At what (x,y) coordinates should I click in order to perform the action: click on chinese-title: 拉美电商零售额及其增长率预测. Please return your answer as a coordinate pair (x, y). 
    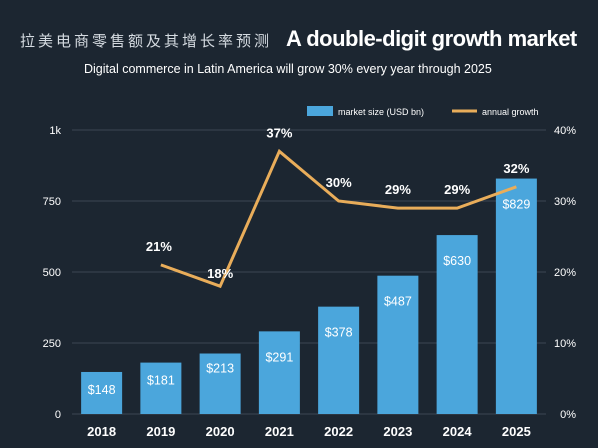
    Looking at the image, I should click on (146, 41).